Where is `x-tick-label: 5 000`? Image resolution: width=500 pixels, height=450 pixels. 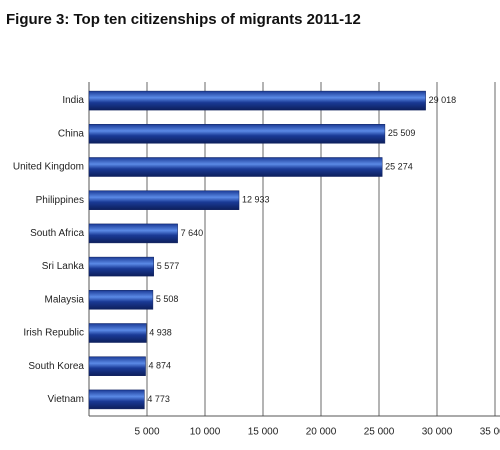
x-tick-label: 5 000 is located at coordinates (146, 432).